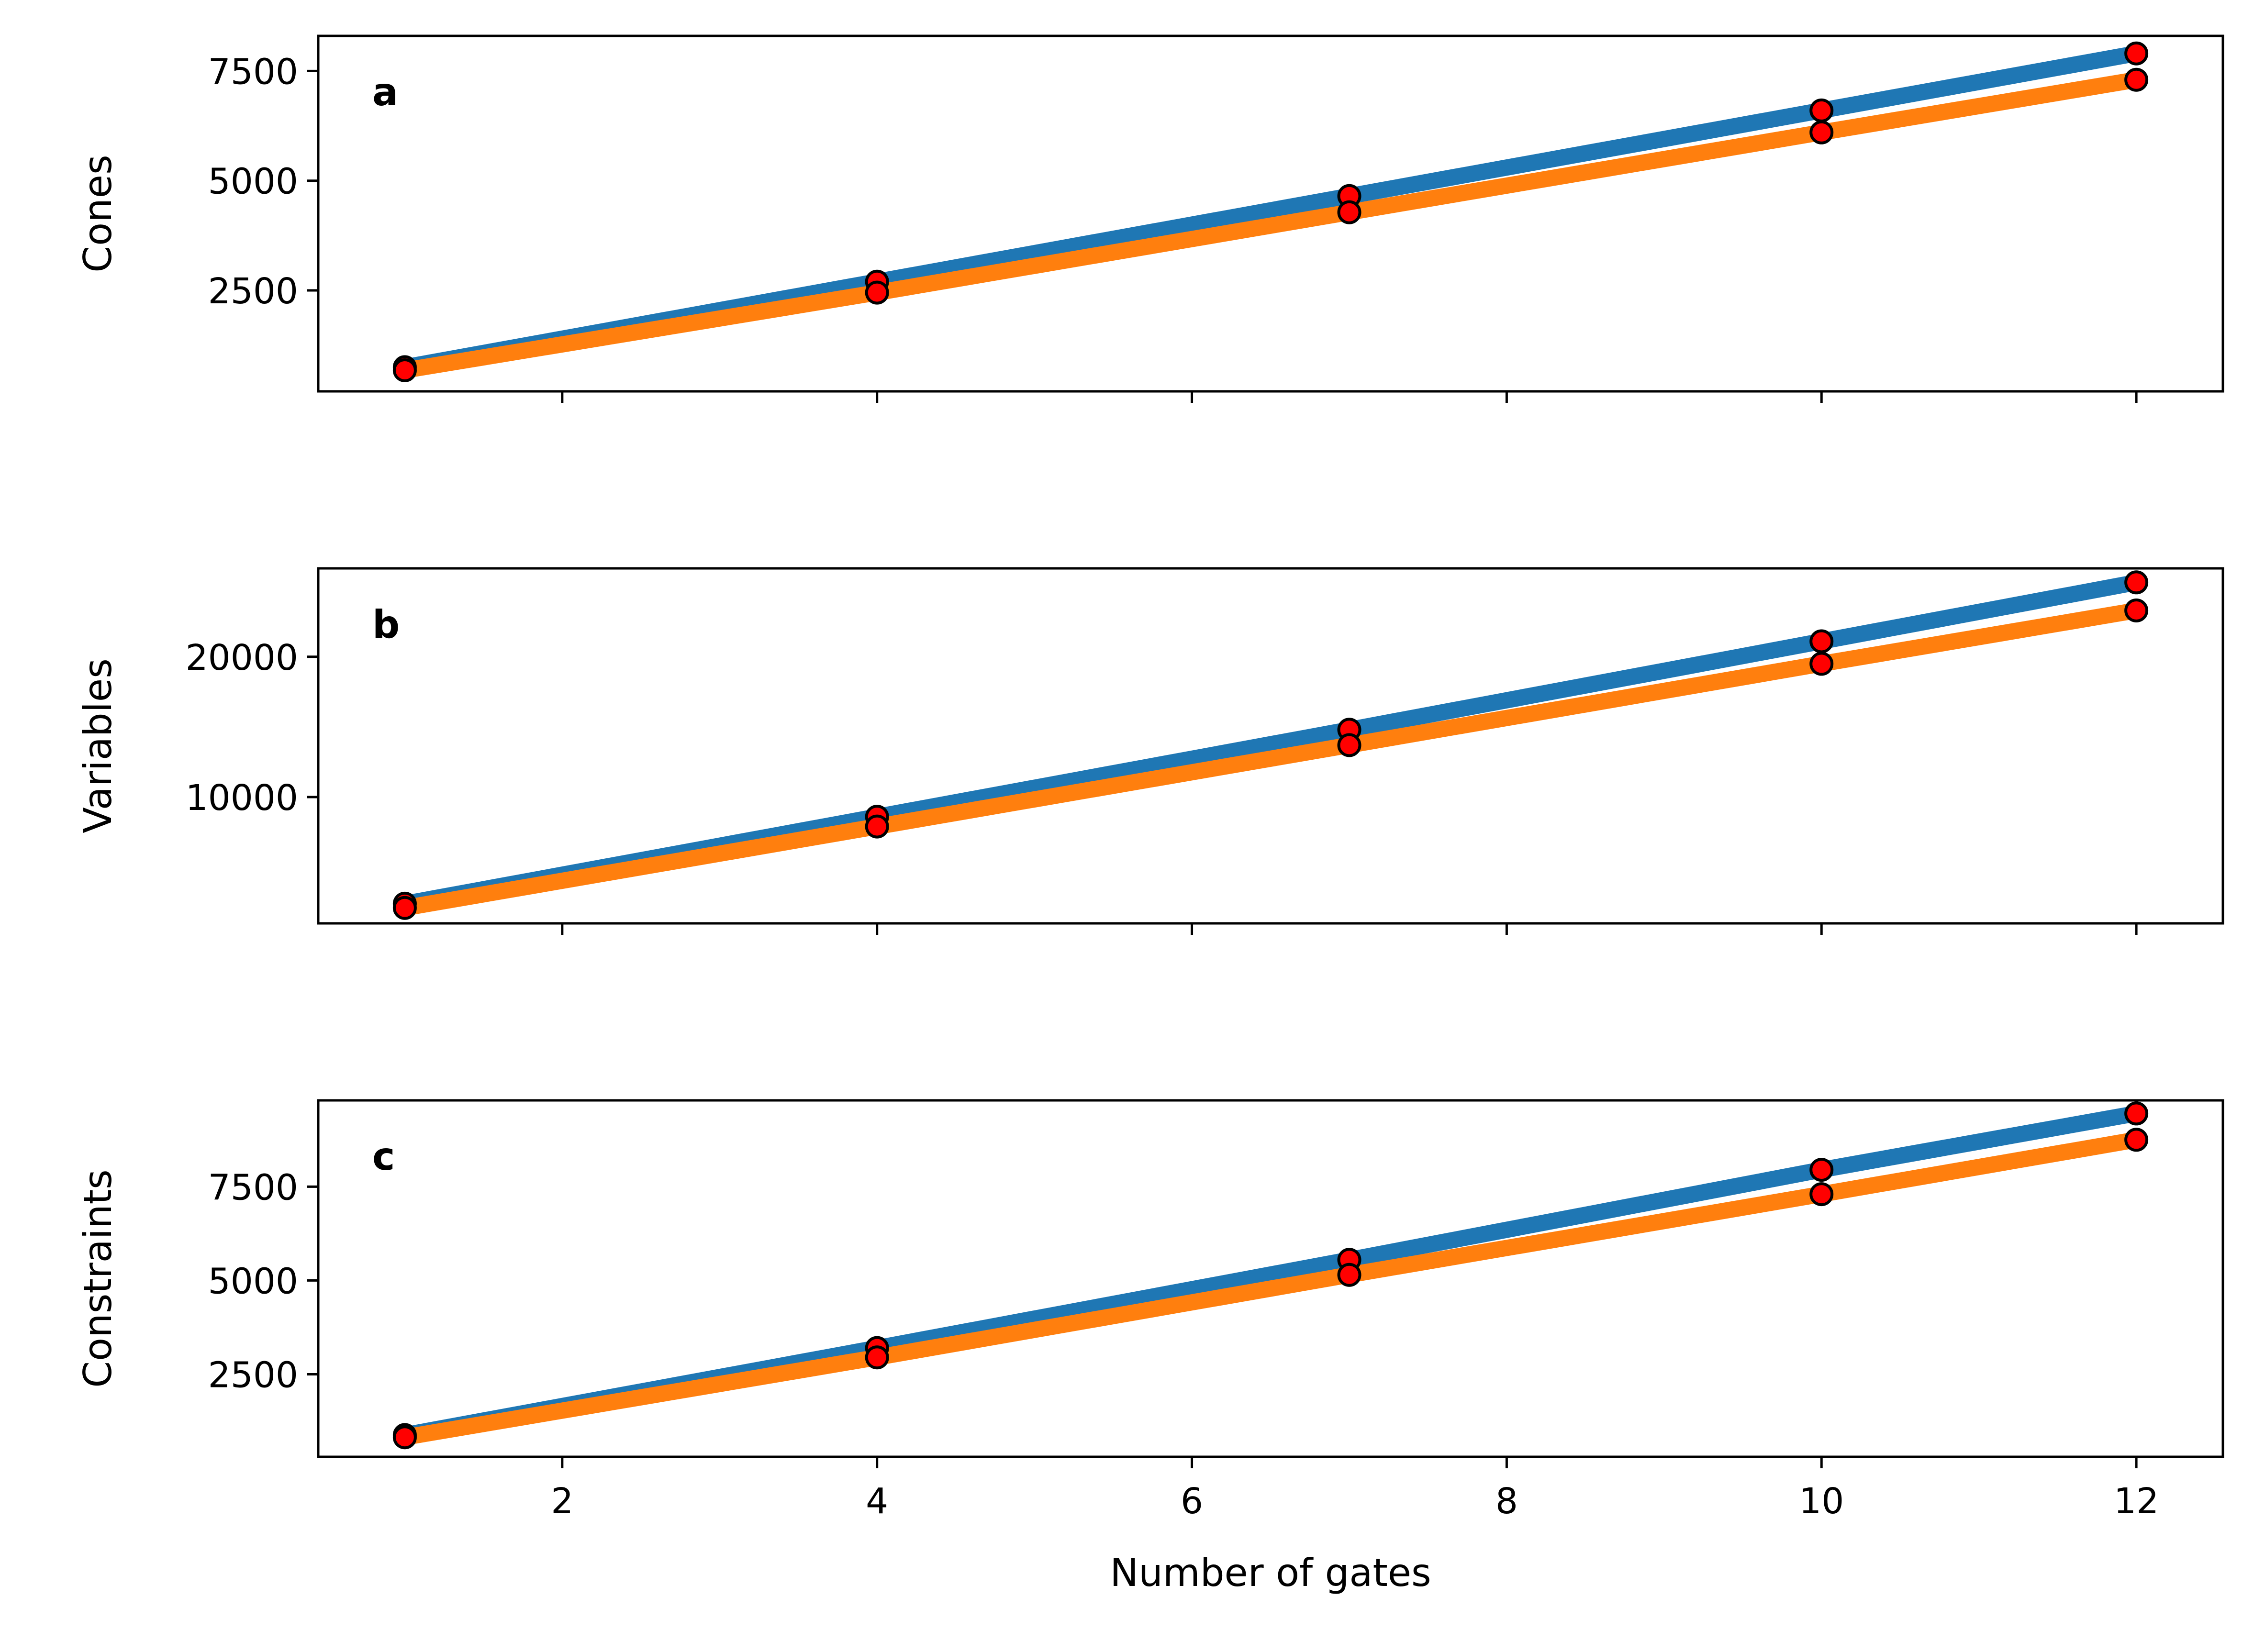 Image resolution: width=2254 pixels, height=1652 pixels. Describe the element at coordinates (385, 92) in the screenshot. I see `panel-letter: a` at that location.